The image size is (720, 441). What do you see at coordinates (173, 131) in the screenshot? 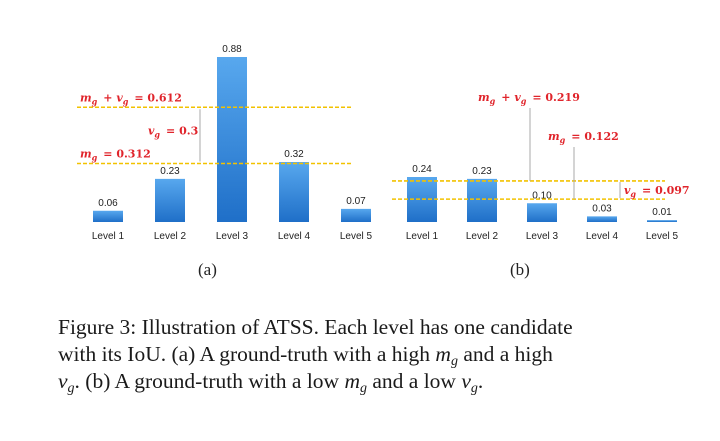
I see `std-label: vg = 0.3` at bounding box center [173, 131].